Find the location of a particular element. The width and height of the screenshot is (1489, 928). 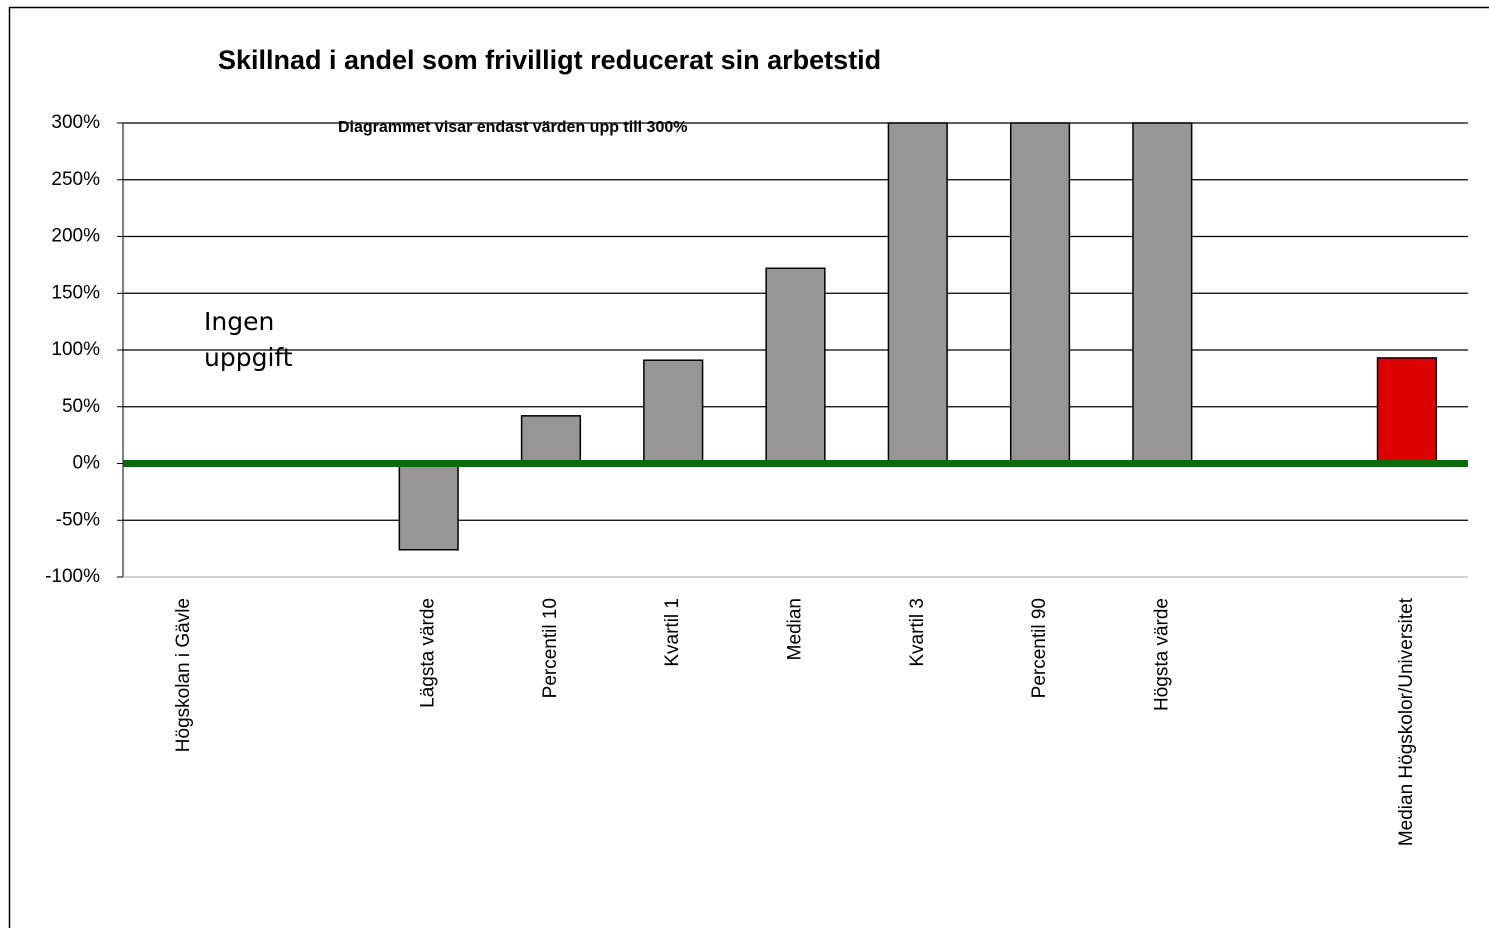

y-tick-label: 250% is located at coordinates (75, 179).